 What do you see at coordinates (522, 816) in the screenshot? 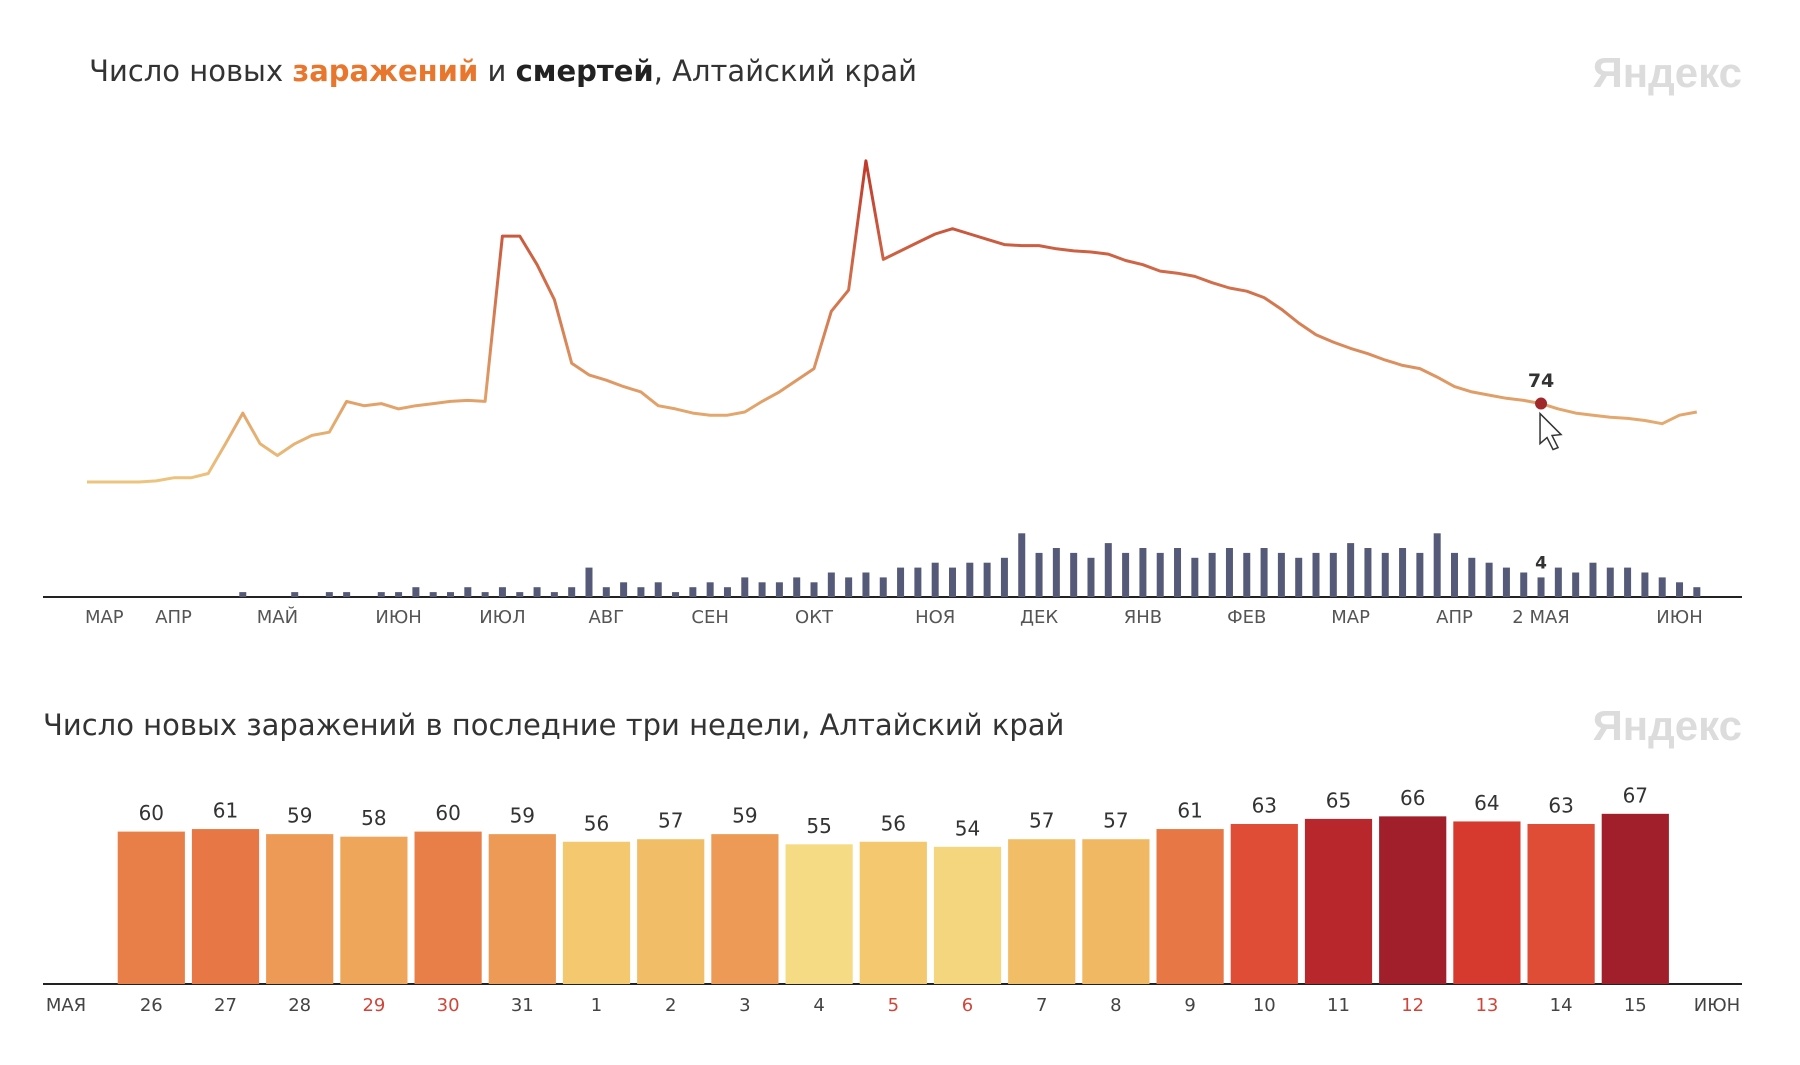
I see `data-label: 59` at bounding box center [522, 816].